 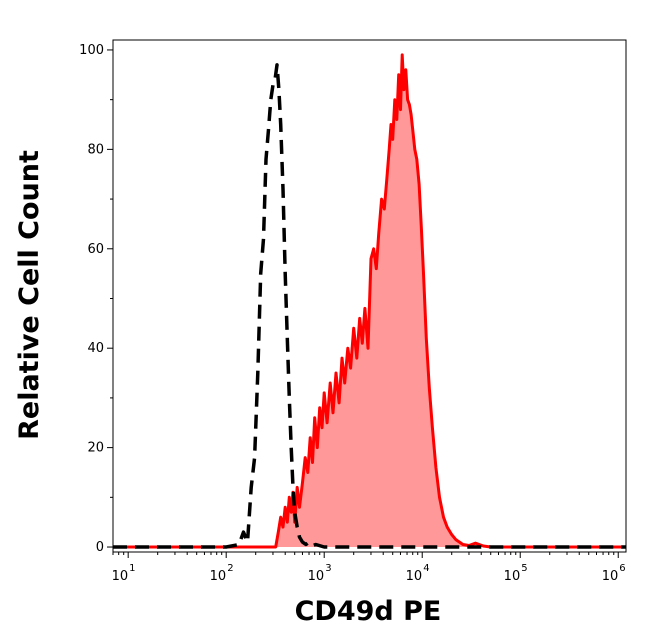 I want to click on y-tick-label: 20, so click(x=95, y=448).